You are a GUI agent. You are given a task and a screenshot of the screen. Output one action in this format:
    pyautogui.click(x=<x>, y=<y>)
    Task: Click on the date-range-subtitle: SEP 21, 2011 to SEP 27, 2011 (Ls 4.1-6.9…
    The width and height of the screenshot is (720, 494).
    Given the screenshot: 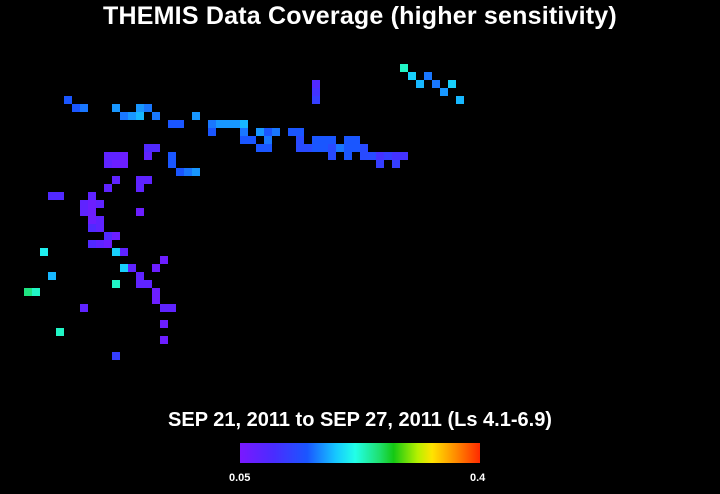 What is the action you would take?
    pyautogui.click(x=360, y=420)
    